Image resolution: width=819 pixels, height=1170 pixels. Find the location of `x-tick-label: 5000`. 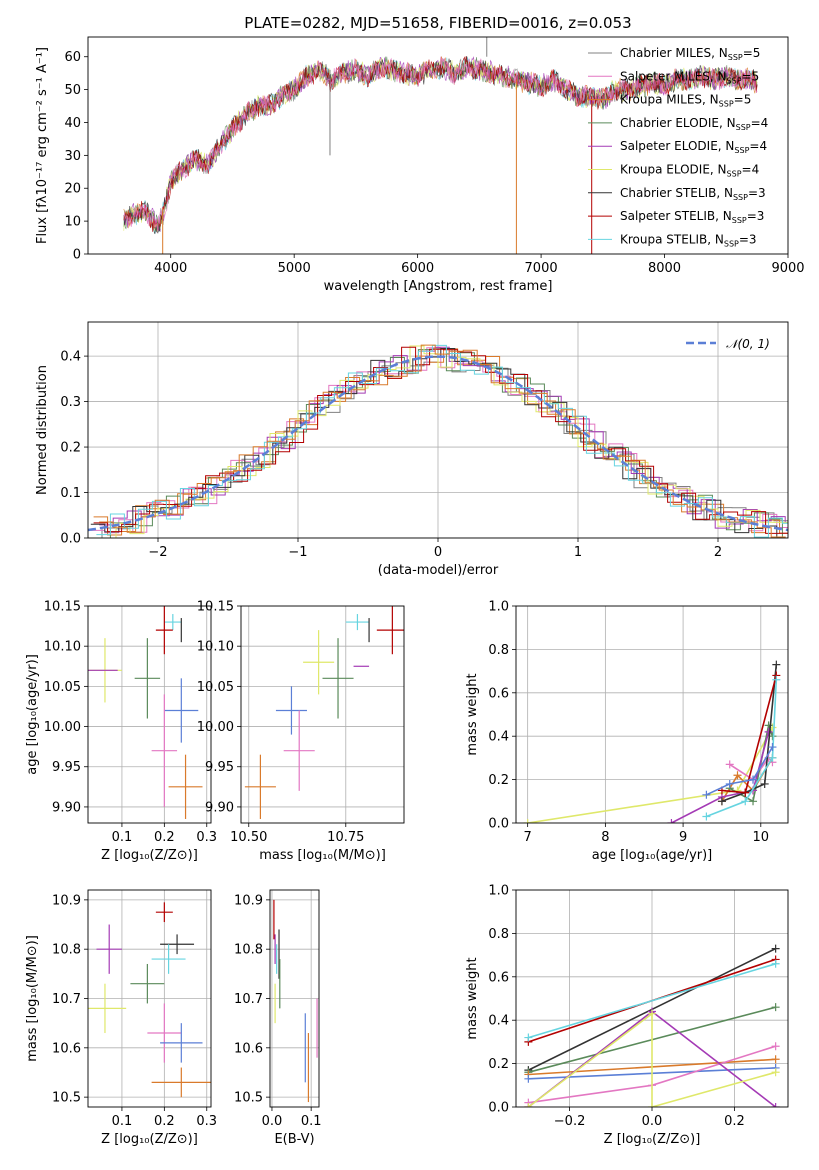

x-tick-label: 5000 is located at coordinates (294, 268).